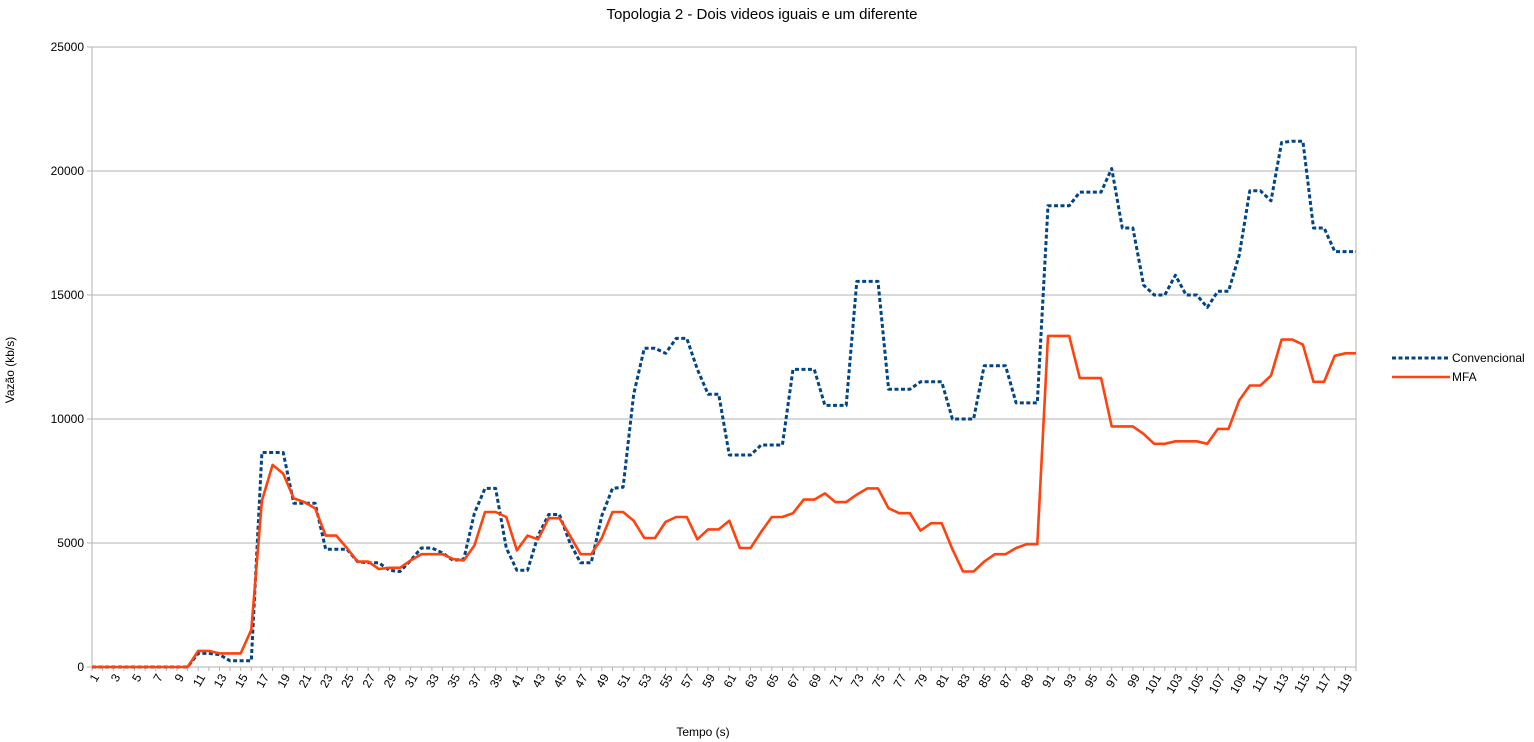 The width and height of the screenshot is (1534, 742). What do you see at coordinates (1006, 680) in the screenshot?
I see `x-tick-label: 87` at bounding box center [1006, 680].